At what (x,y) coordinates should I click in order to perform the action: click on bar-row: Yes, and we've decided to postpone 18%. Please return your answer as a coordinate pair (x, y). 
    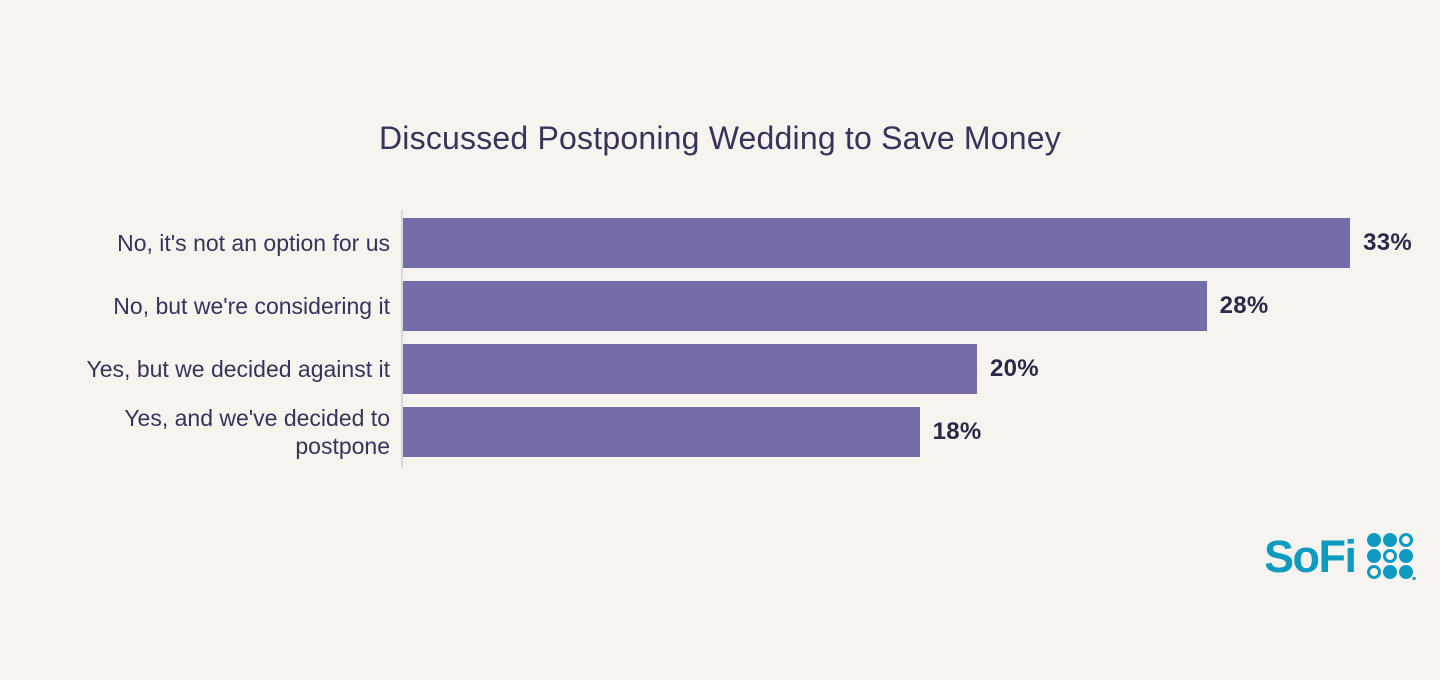
    Looking at the image, I should click on (720, 432).